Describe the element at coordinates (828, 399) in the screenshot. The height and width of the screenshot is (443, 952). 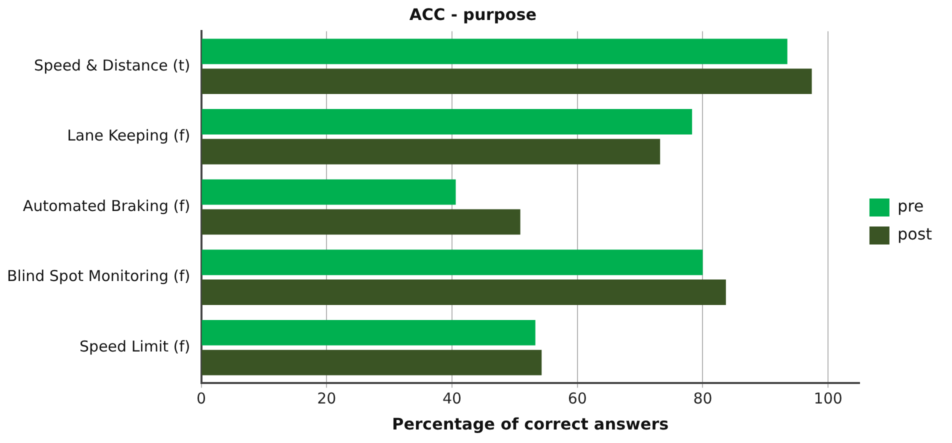
I see `x-tick-label: 100` at that location.